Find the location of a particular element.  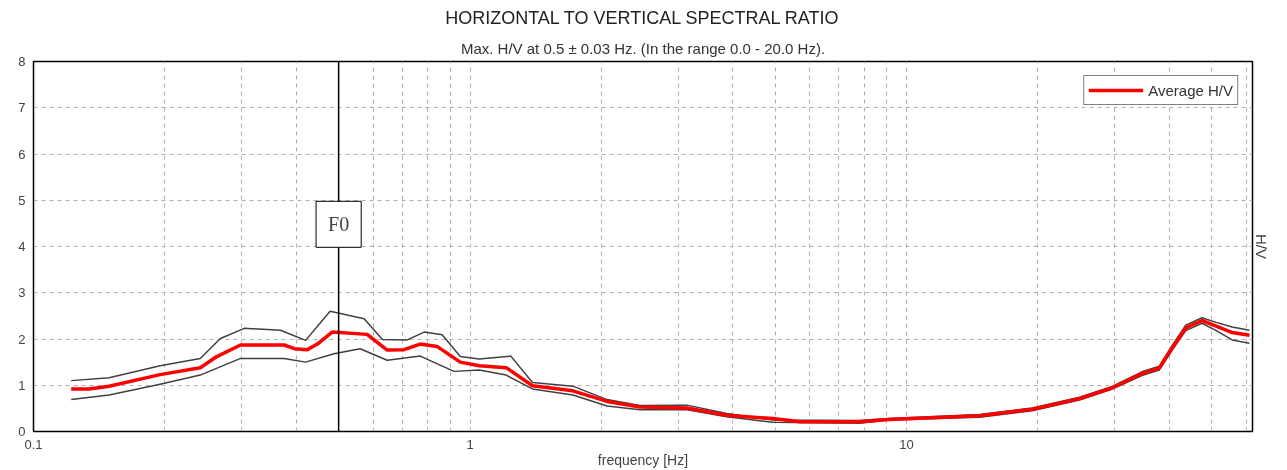

y-tick-label: 1 is located at coordinates (22, 385).